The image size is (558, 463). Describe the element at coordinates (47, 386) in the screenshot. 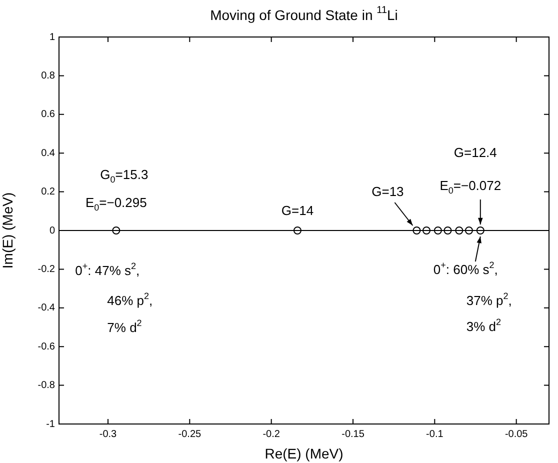

I see `y-tick-label: -0.8` at that location.